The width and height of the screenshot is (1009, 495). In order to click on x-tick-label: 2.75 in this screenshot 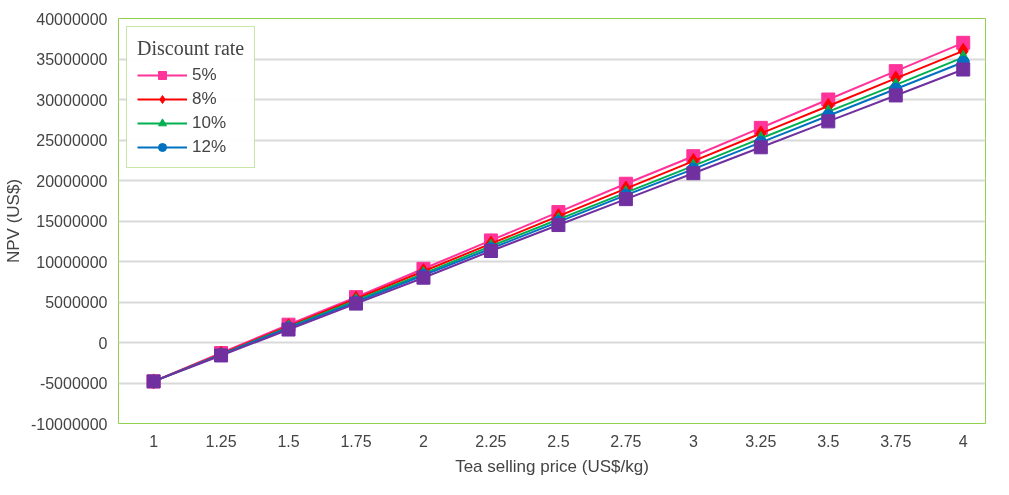, I will do `click(626, 441)`.